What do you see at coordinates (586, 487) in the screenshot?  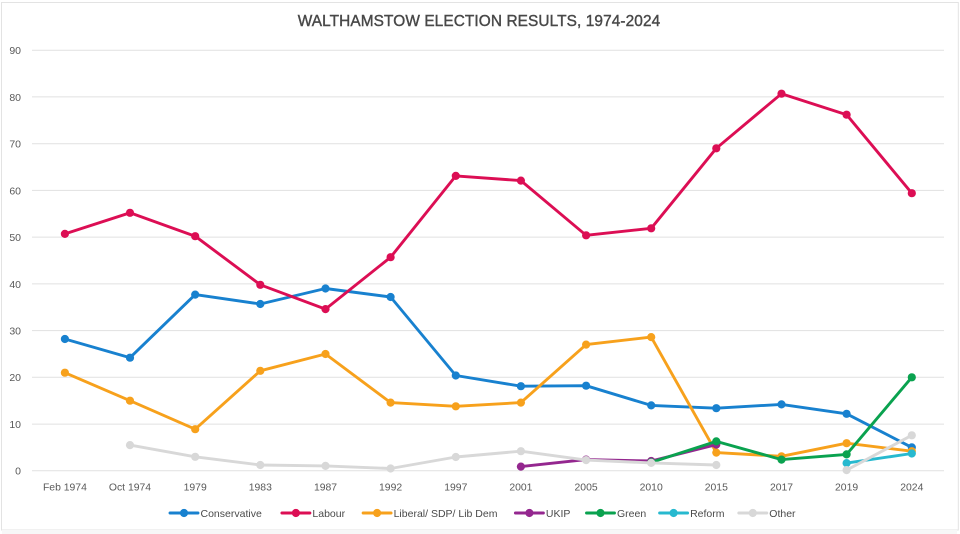 I see `svg-text: 2005` at bounding box center [586, 487].